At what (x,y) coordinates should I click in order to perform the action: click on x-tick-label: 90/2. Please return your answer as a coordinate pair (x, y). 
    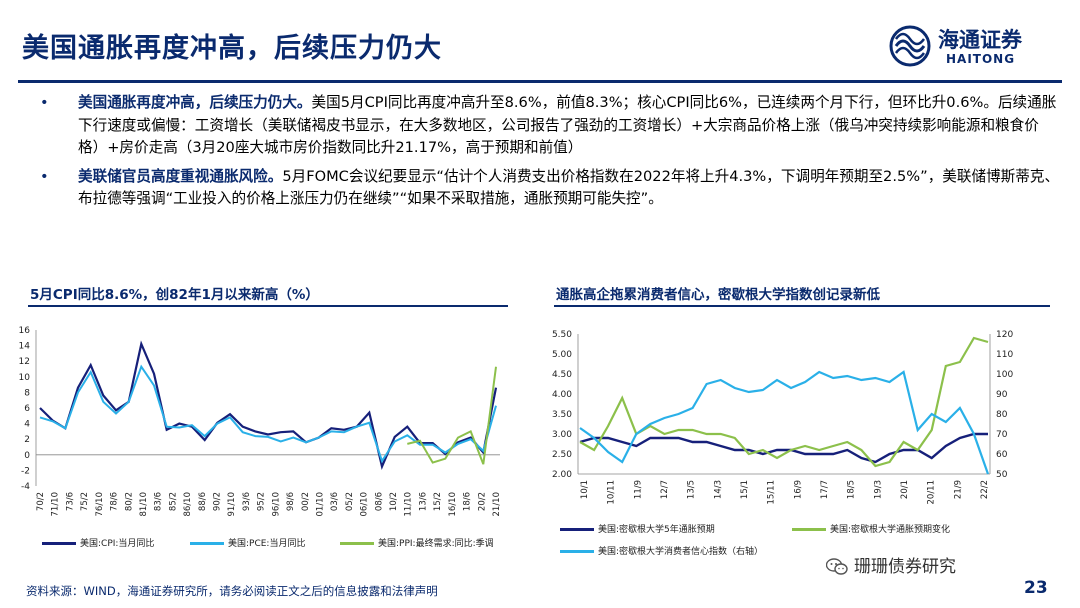
    Looking at the image, I should click on (218, 501).